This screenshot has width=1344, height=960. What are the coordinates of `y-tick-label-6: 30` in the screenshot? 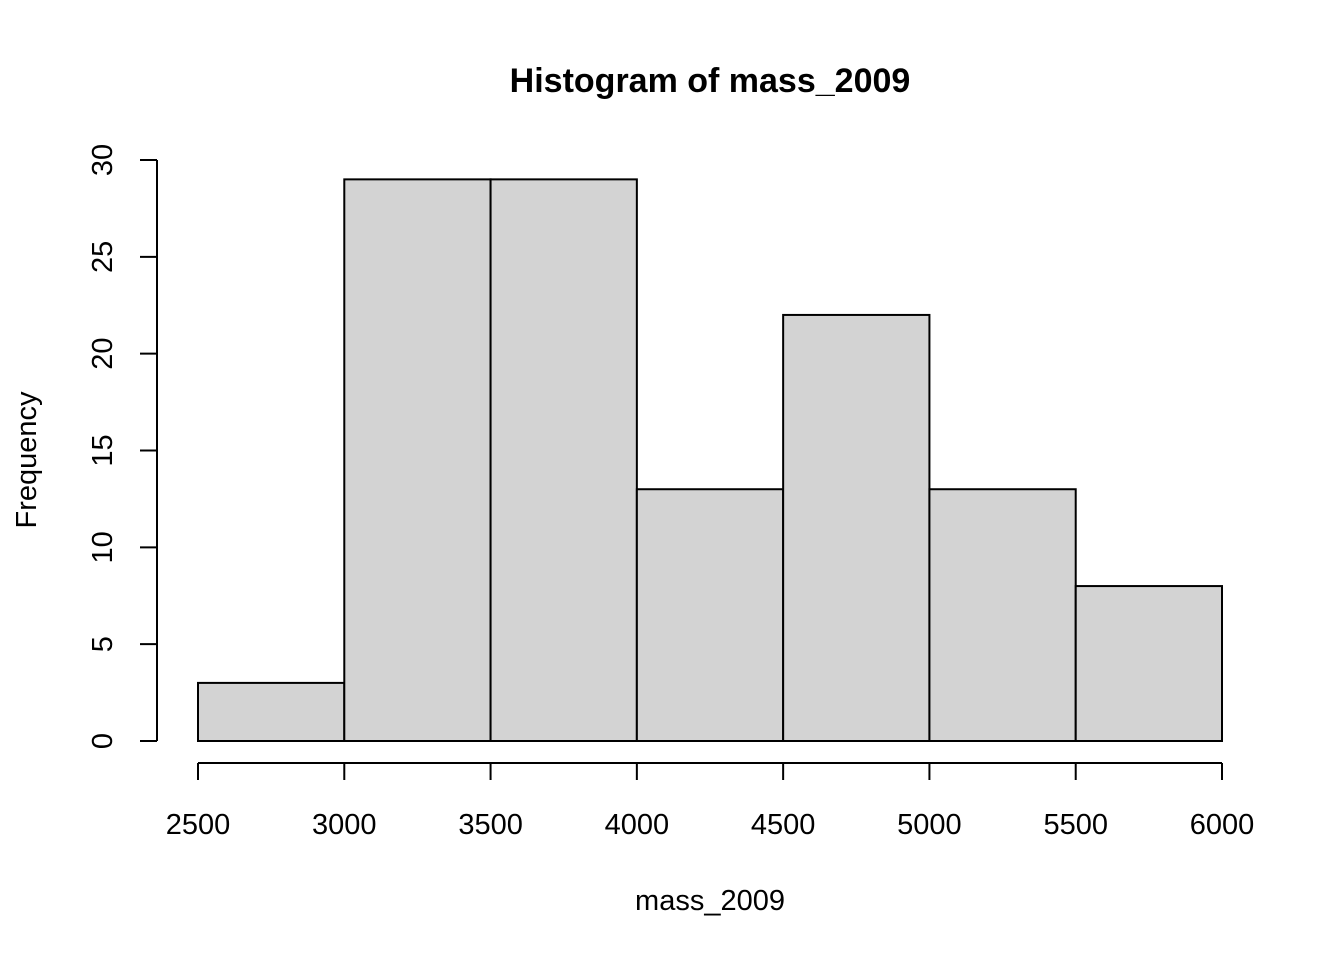 It's located at (103, 160).